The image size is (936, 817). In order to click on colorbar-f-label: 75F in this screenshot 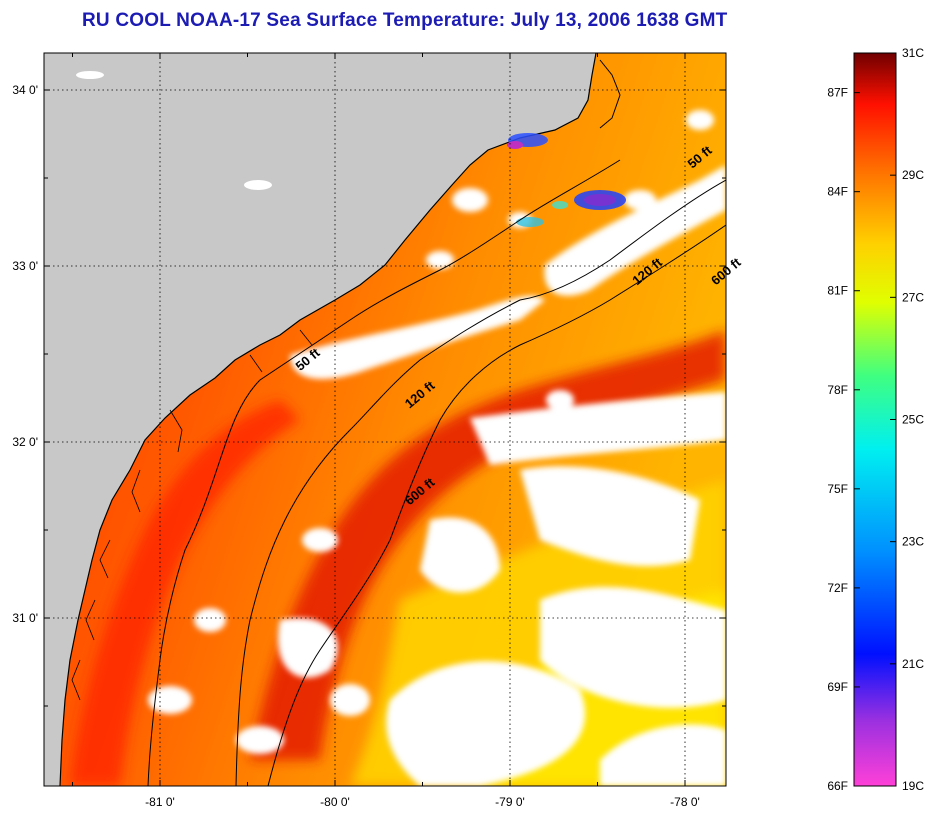, I will do `click(837, 489)`.